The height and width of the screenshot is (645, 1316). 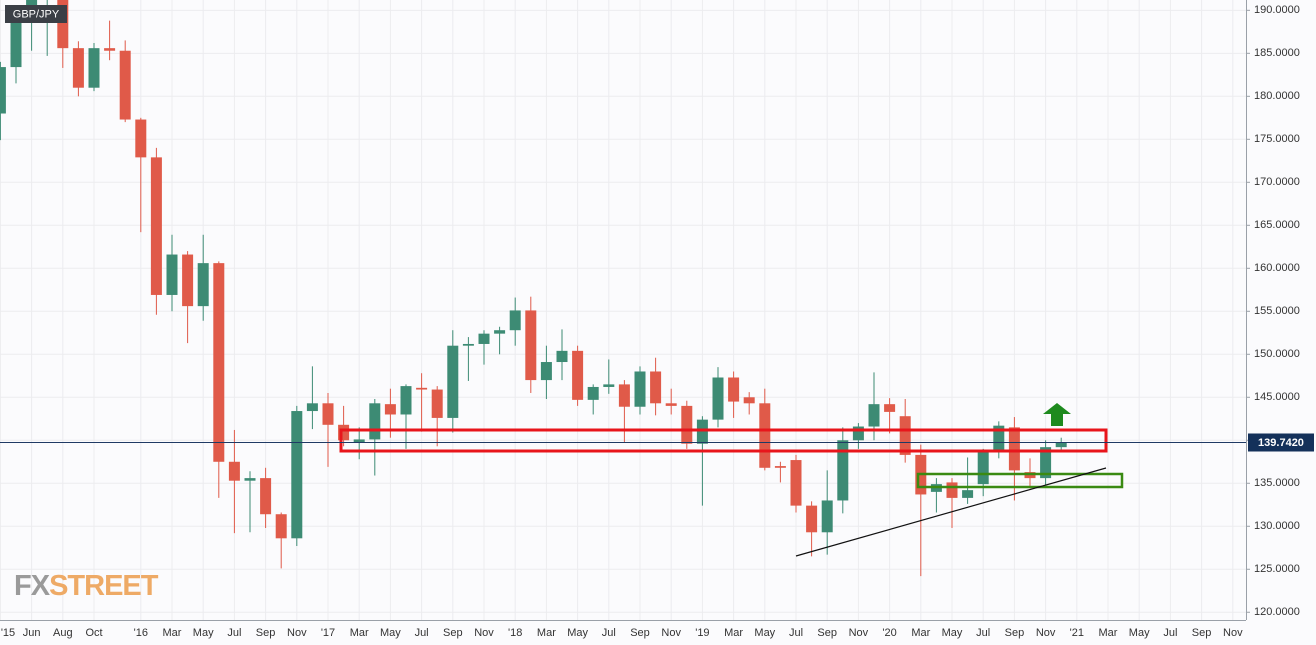 I want to click on y-tick-label: 160.0000, so click(x=1277, y=268).